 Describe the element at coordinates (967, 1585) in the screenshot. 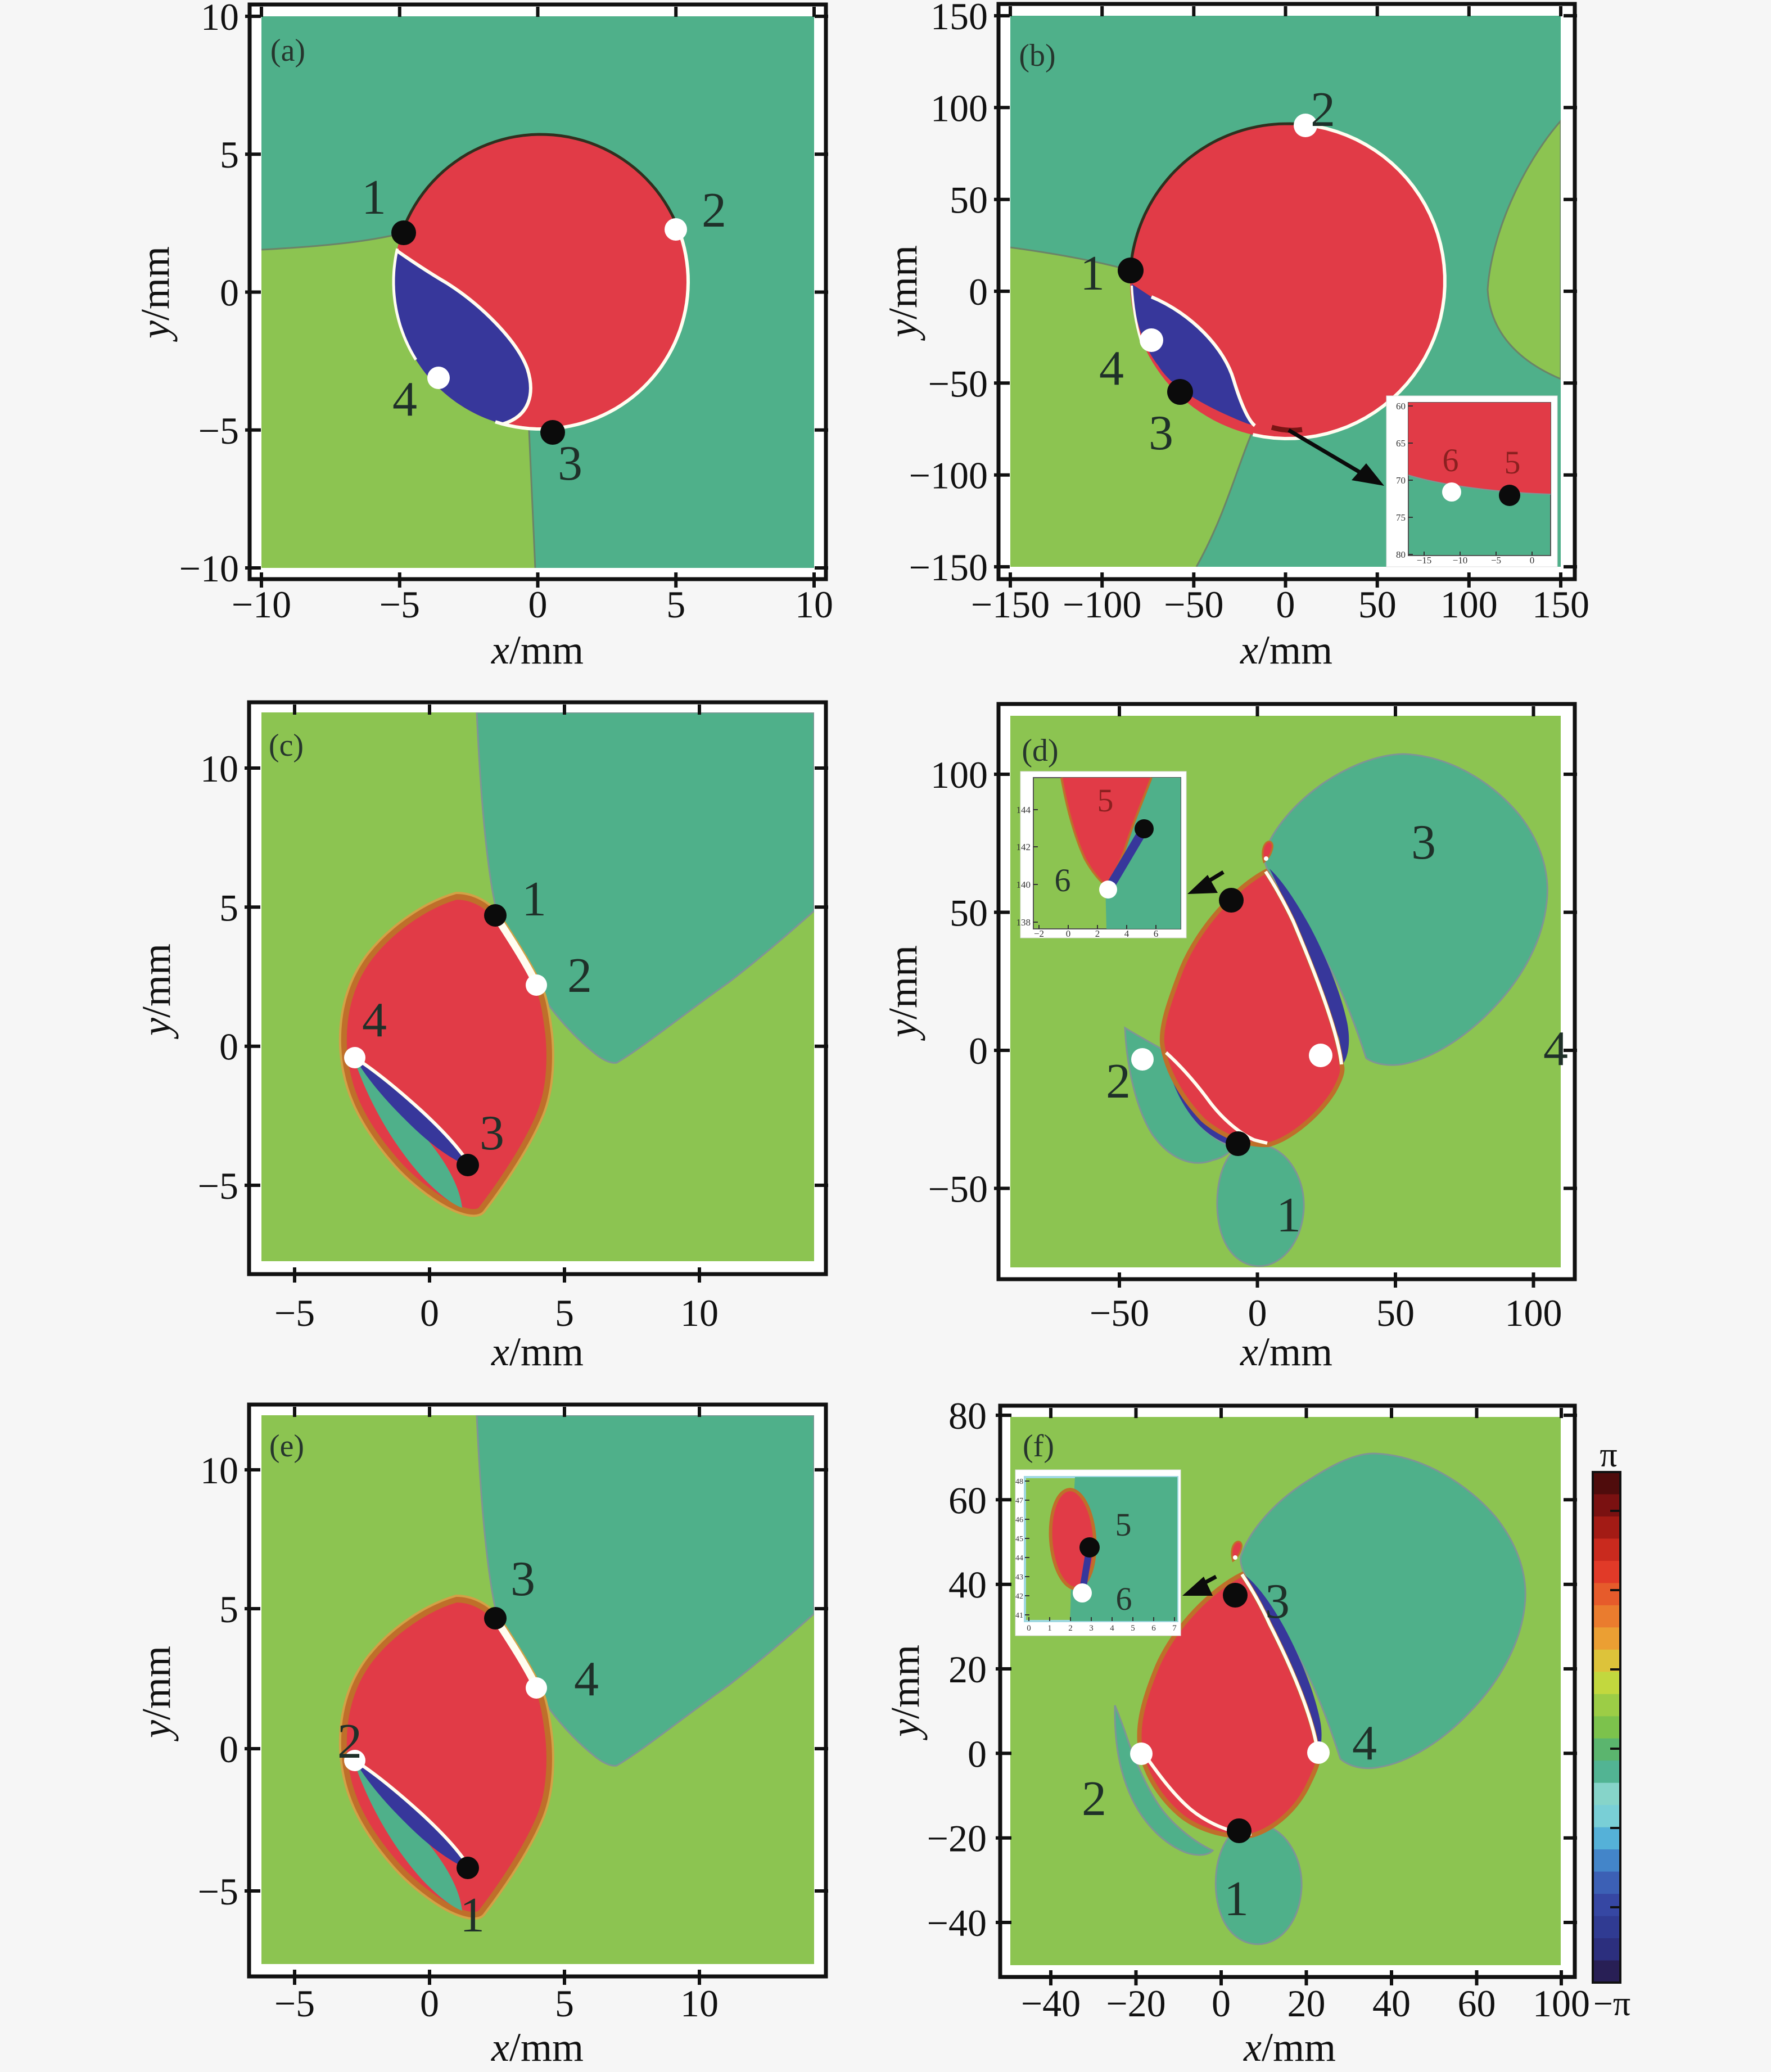

I see `svg-text: 40` at that location.